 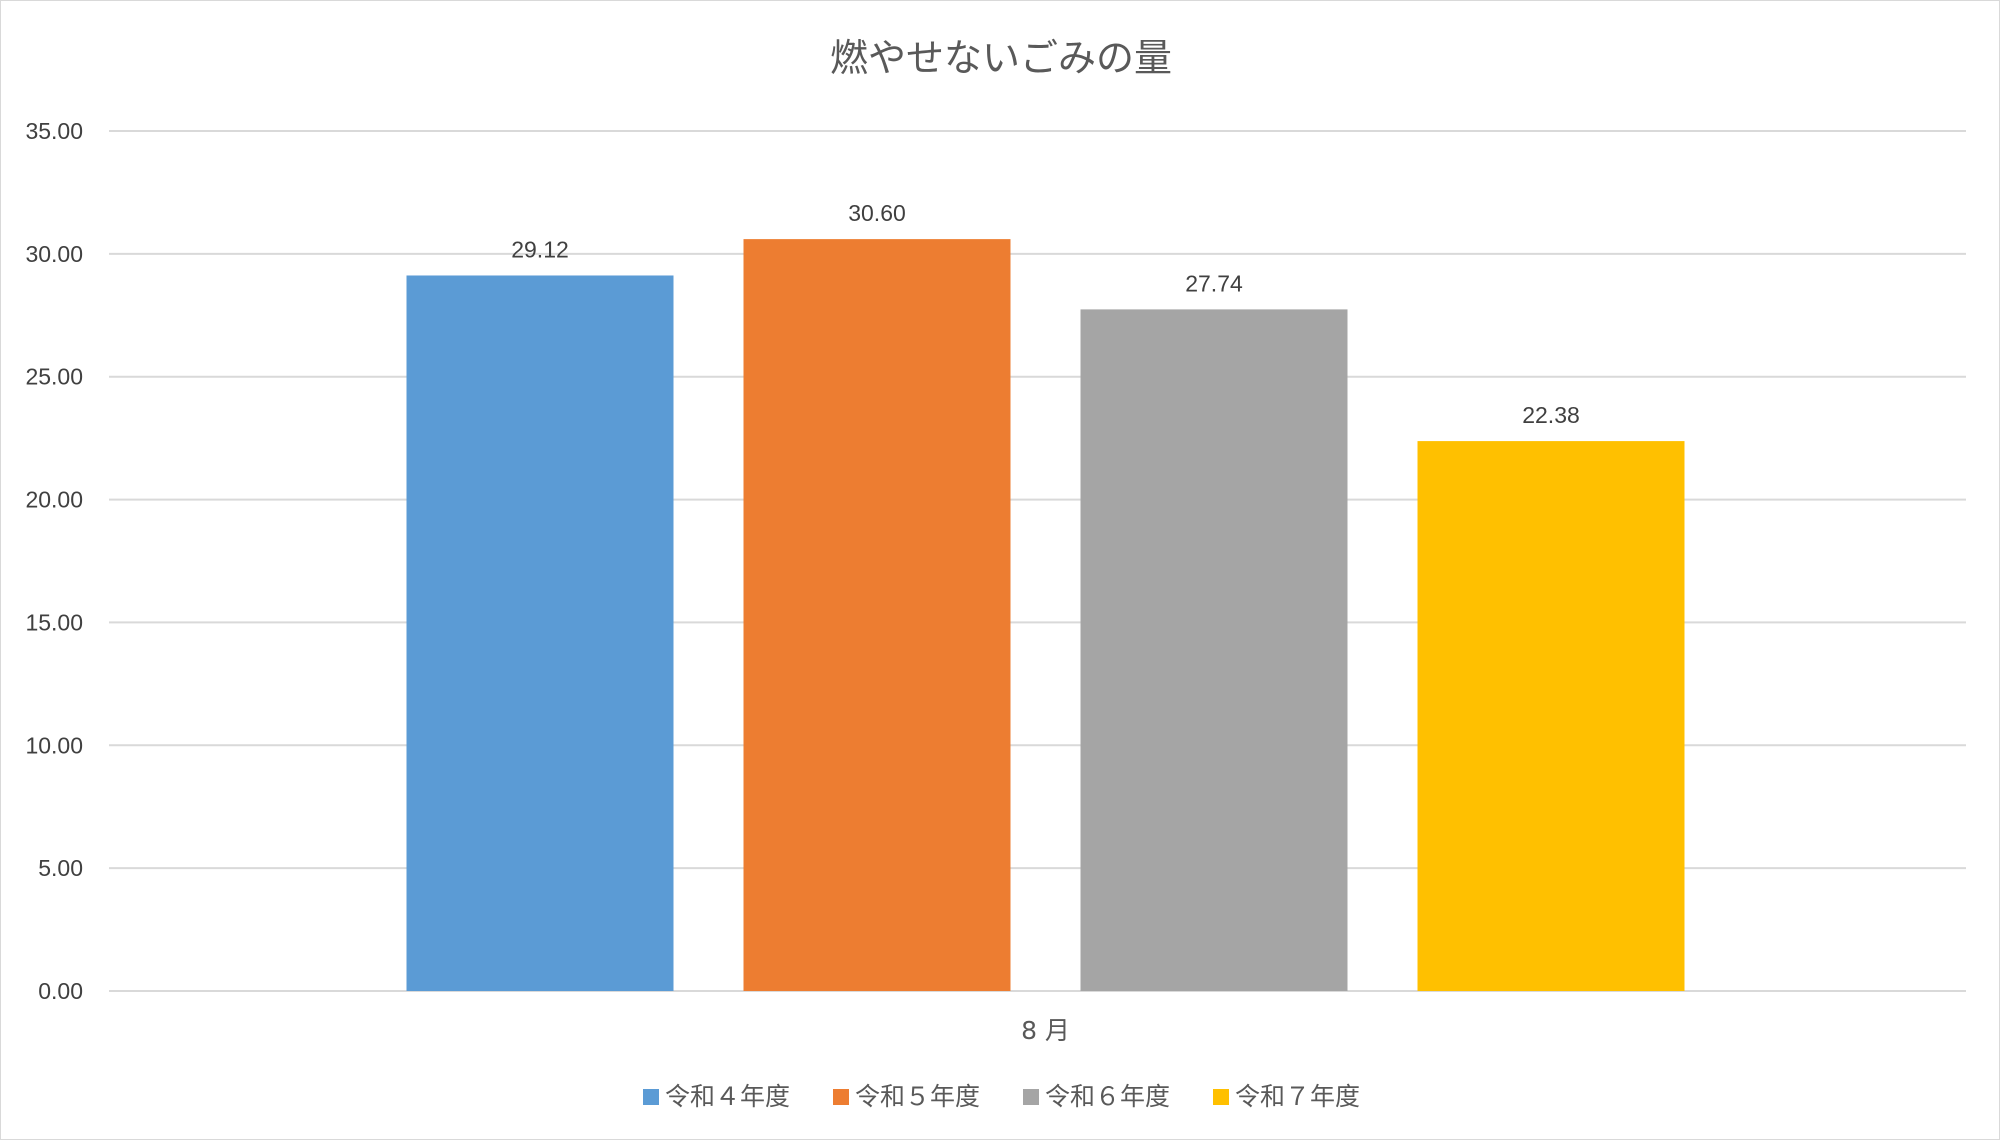 I want to click on x-axis-categories: 8 月, so click(x=1045, y=1030).